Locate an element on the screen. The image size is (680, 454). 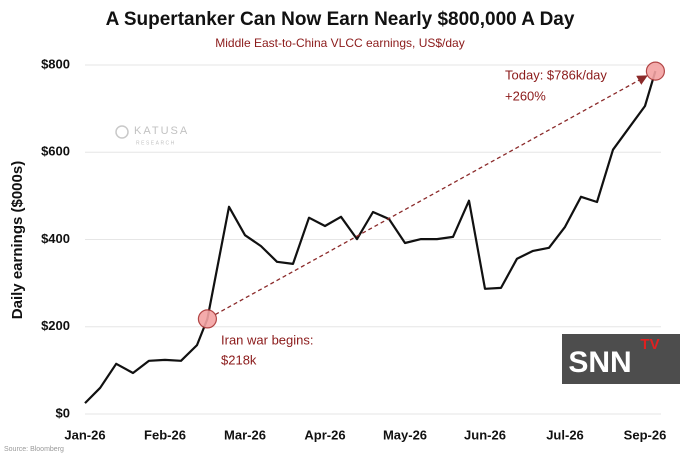
y-axis-label: Daily earnings ($000s) is located at coordinates (17, 240).